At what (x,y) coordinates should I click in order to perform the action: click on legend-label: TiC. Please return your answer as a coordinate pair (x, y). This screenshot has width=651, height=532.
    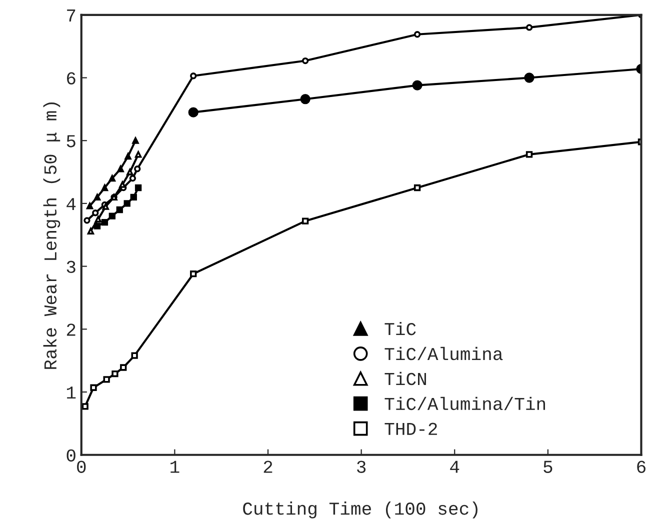
    Looking at the image, I should click on (400, 329).